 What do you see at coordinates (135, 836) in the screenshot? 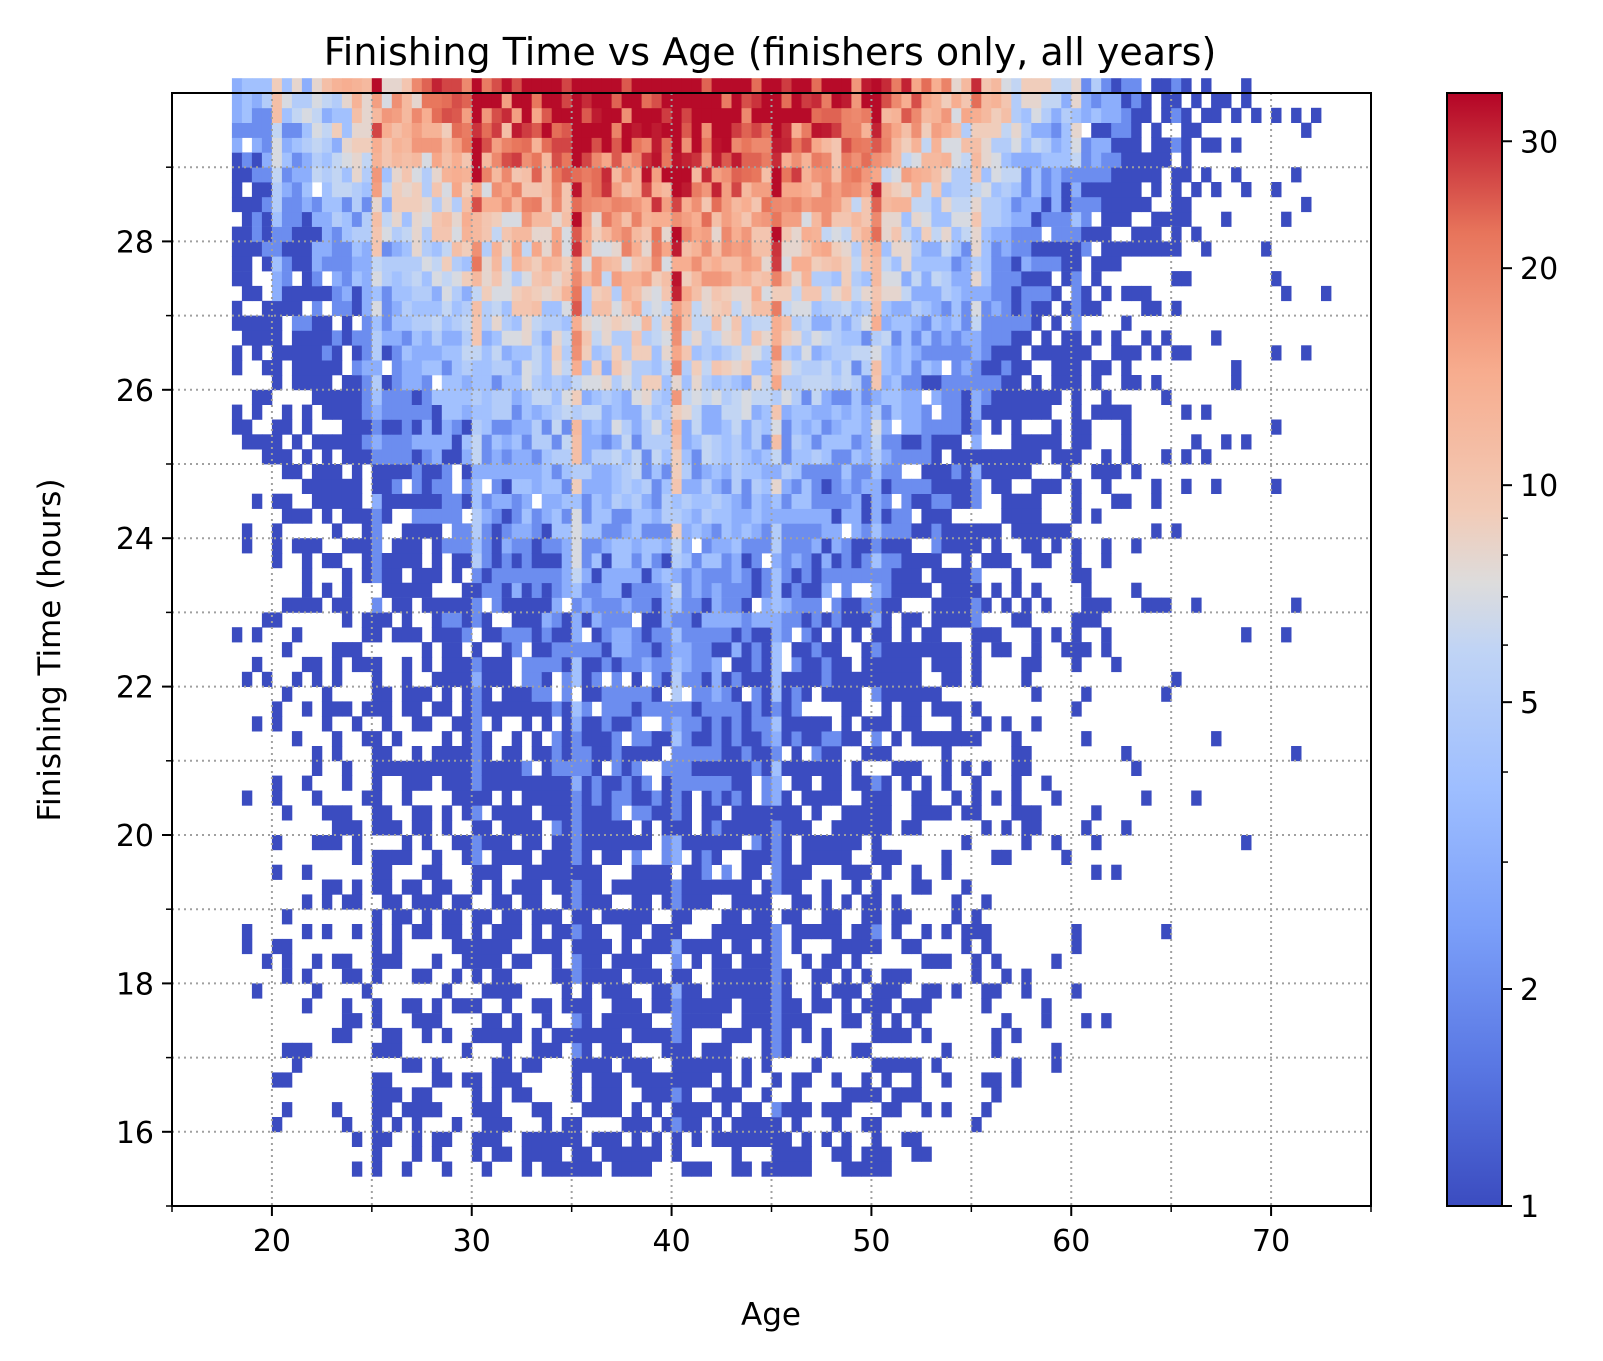
I see `y-tick-label: 20` at bounding box center [135, 836].